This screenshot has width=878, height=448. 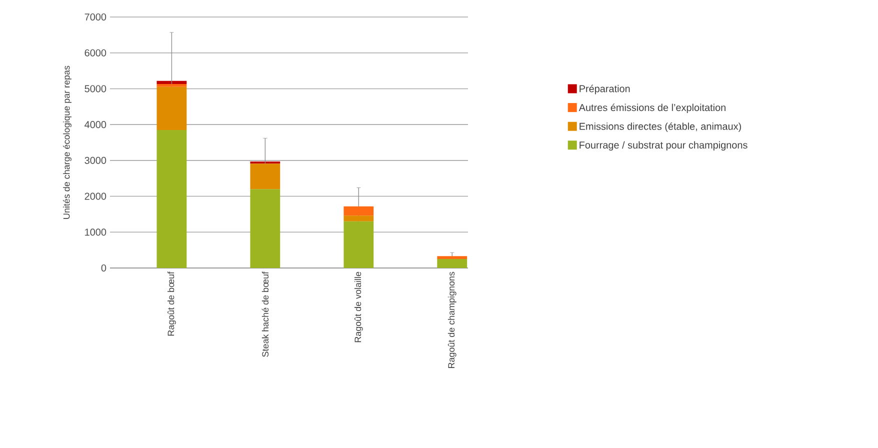 I want to click on x-tick-label: Steak haché de bœuf, so click(x=265, y=314).